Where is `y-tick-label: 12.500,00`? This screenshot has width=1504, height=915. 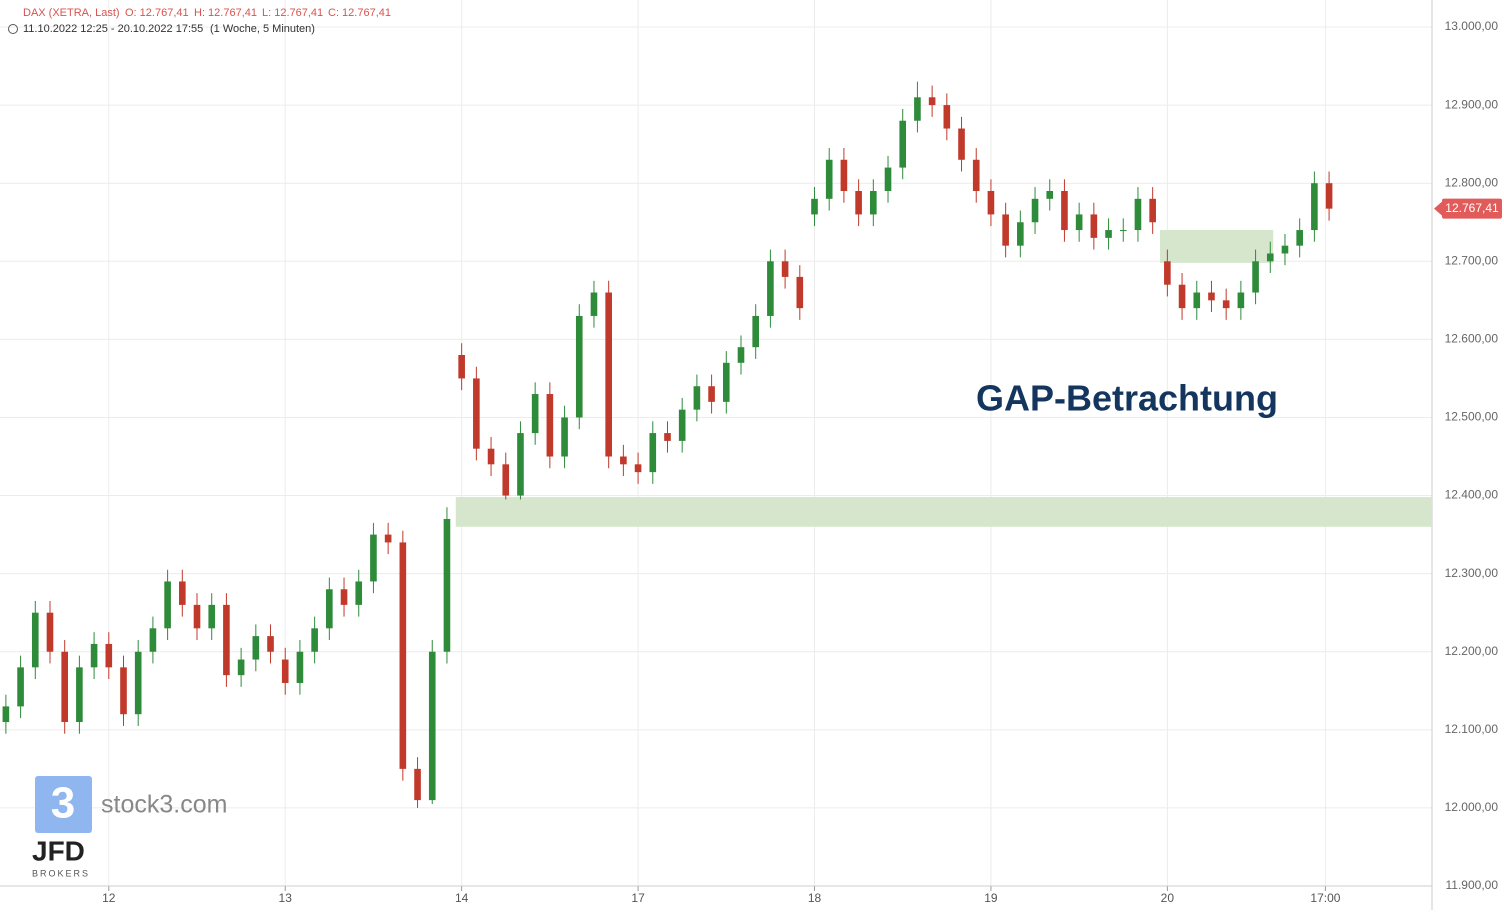 y-tick-label: 12.500,00 is located at coordinates (1472, 417).